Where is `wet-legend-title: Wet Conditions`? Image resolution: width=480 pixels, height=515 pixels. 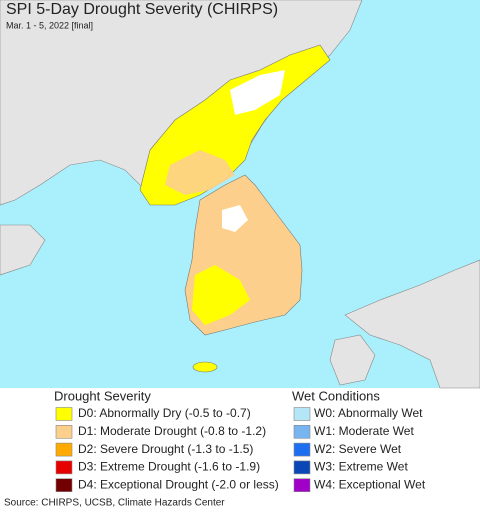 wet-legend-title: Wet Conditions is located at coordinates (336, 395).